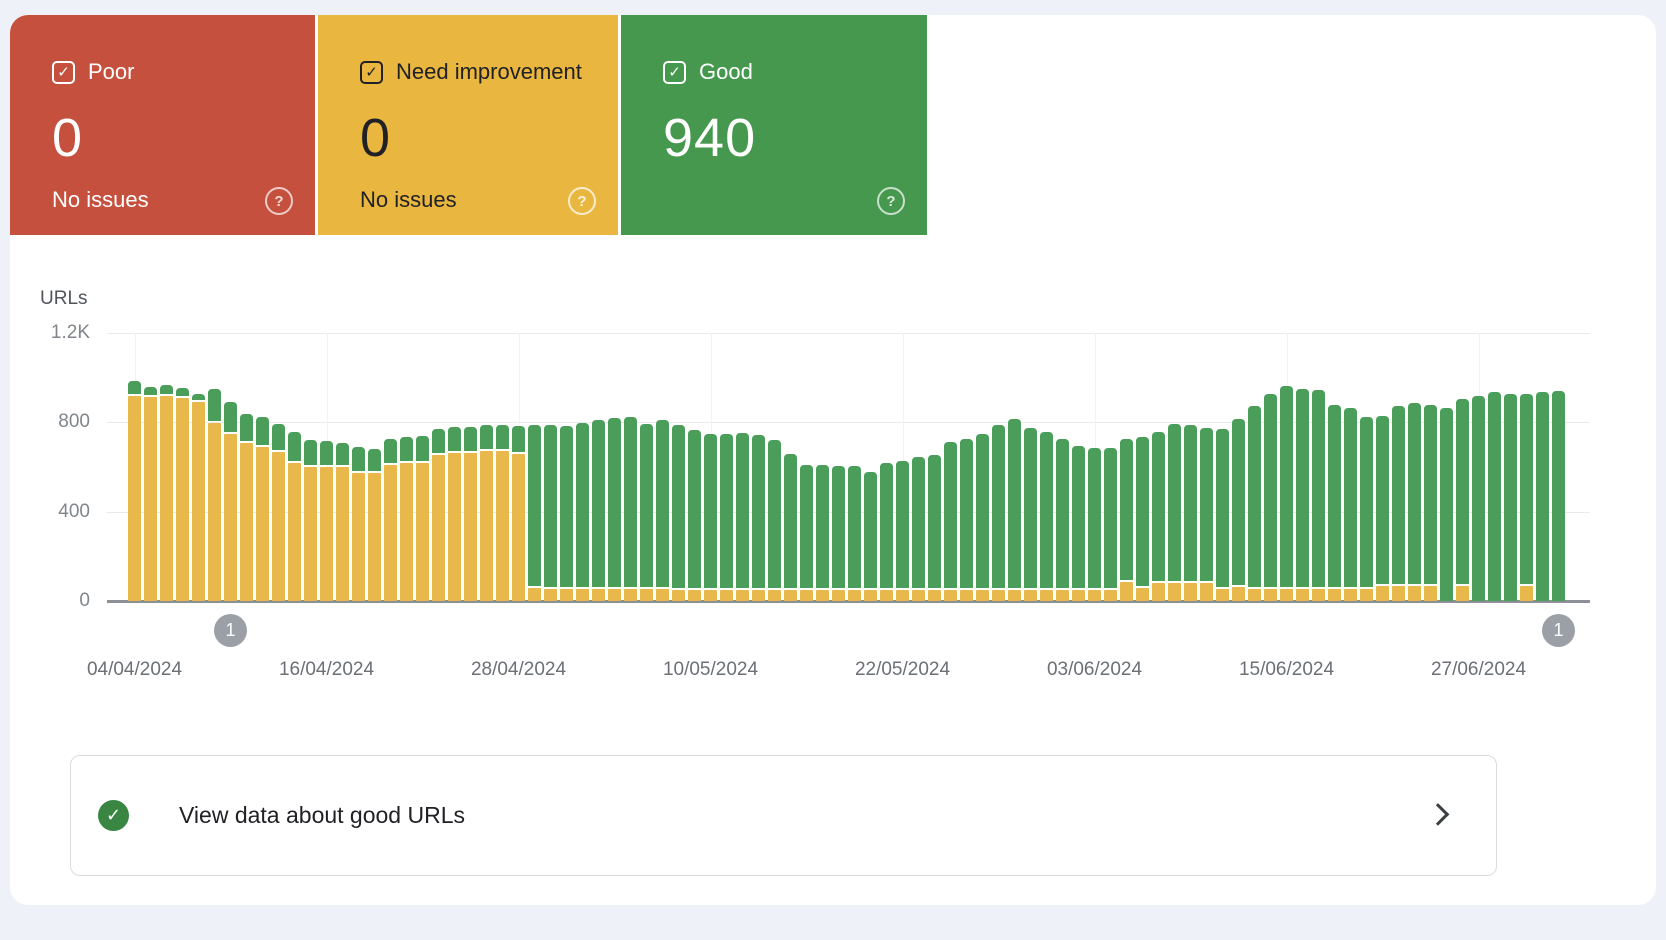 The width and height of the screenshot is (1666, 940). Describe the element at coordinates (68, 138) in the screenshot. I see `poor-count: 0` at that location.